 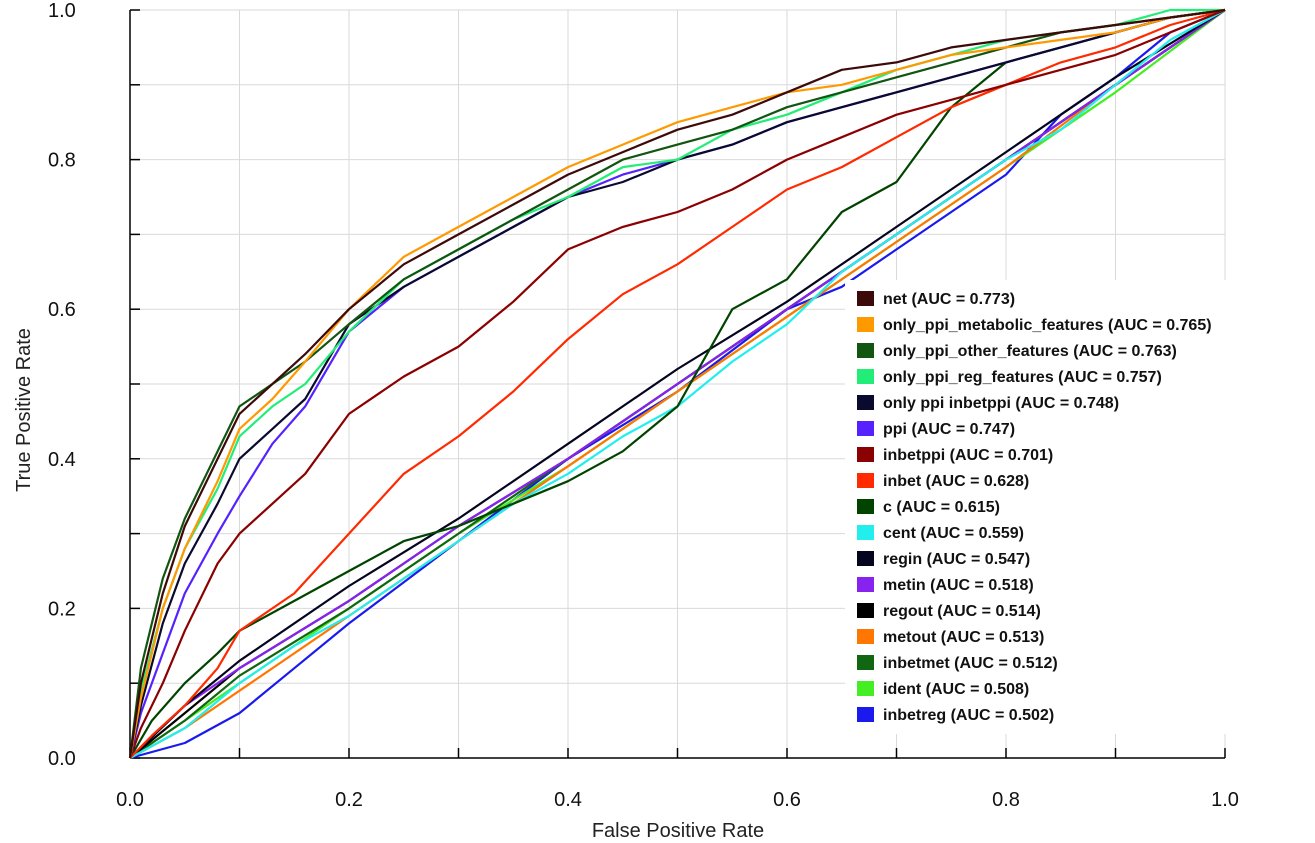 What do you see at coordinates (949, 299) in the screenshot?
I see `legend-label: net (AUC = 0.773)` at bounding box center [949, 299].